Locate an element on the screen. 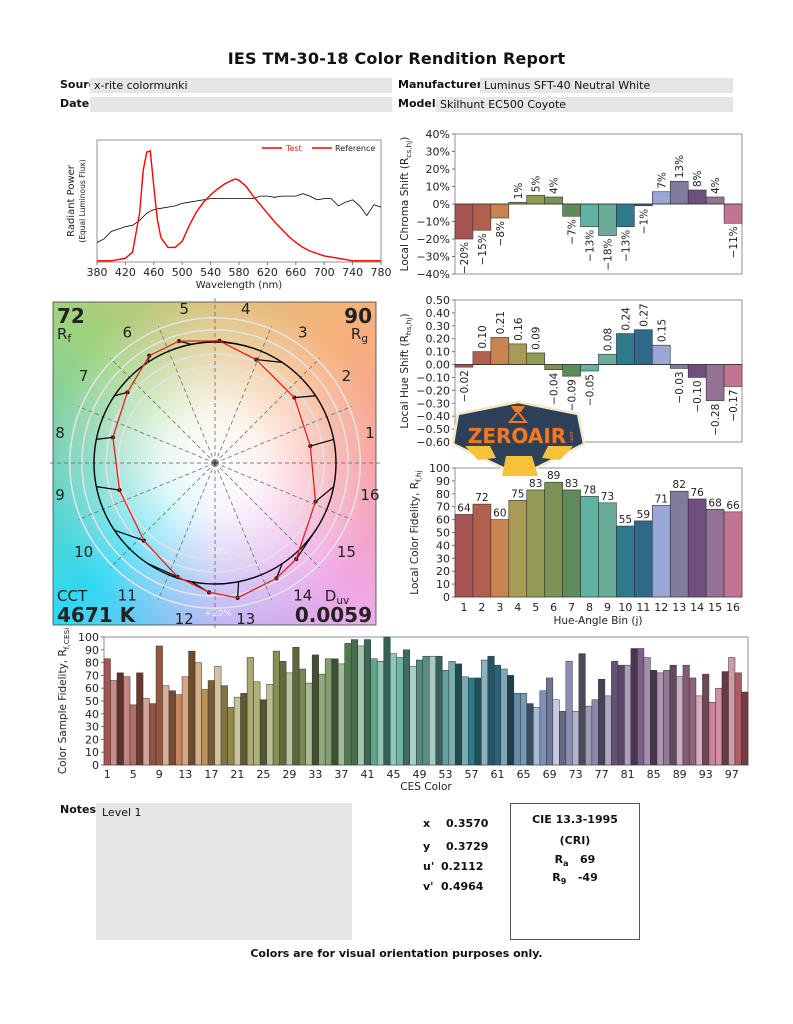 This screenshot has width=793, height=1024. bar-value-label: 76 is located at coordinates (697, 493).